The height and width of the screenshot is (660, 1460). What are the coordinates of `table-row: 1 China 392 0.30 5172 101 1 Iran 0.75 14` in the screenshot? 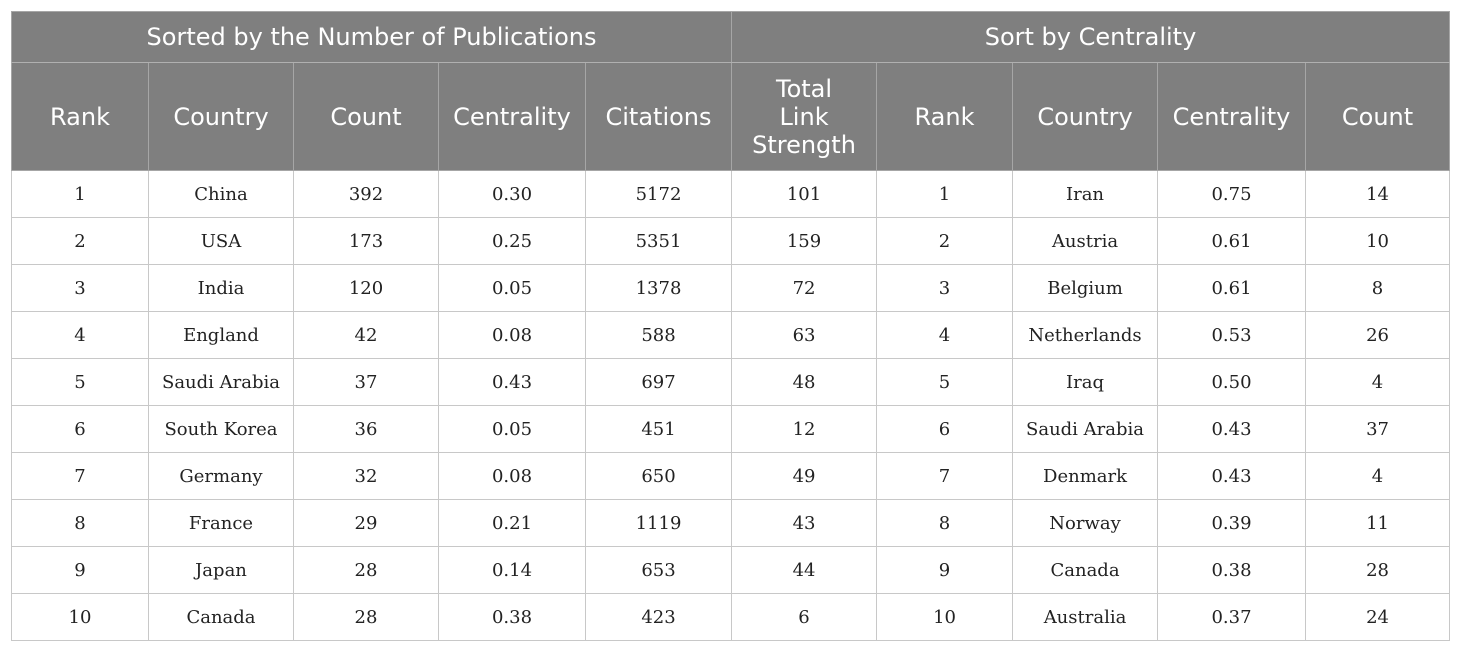 It's located at (731, 194).